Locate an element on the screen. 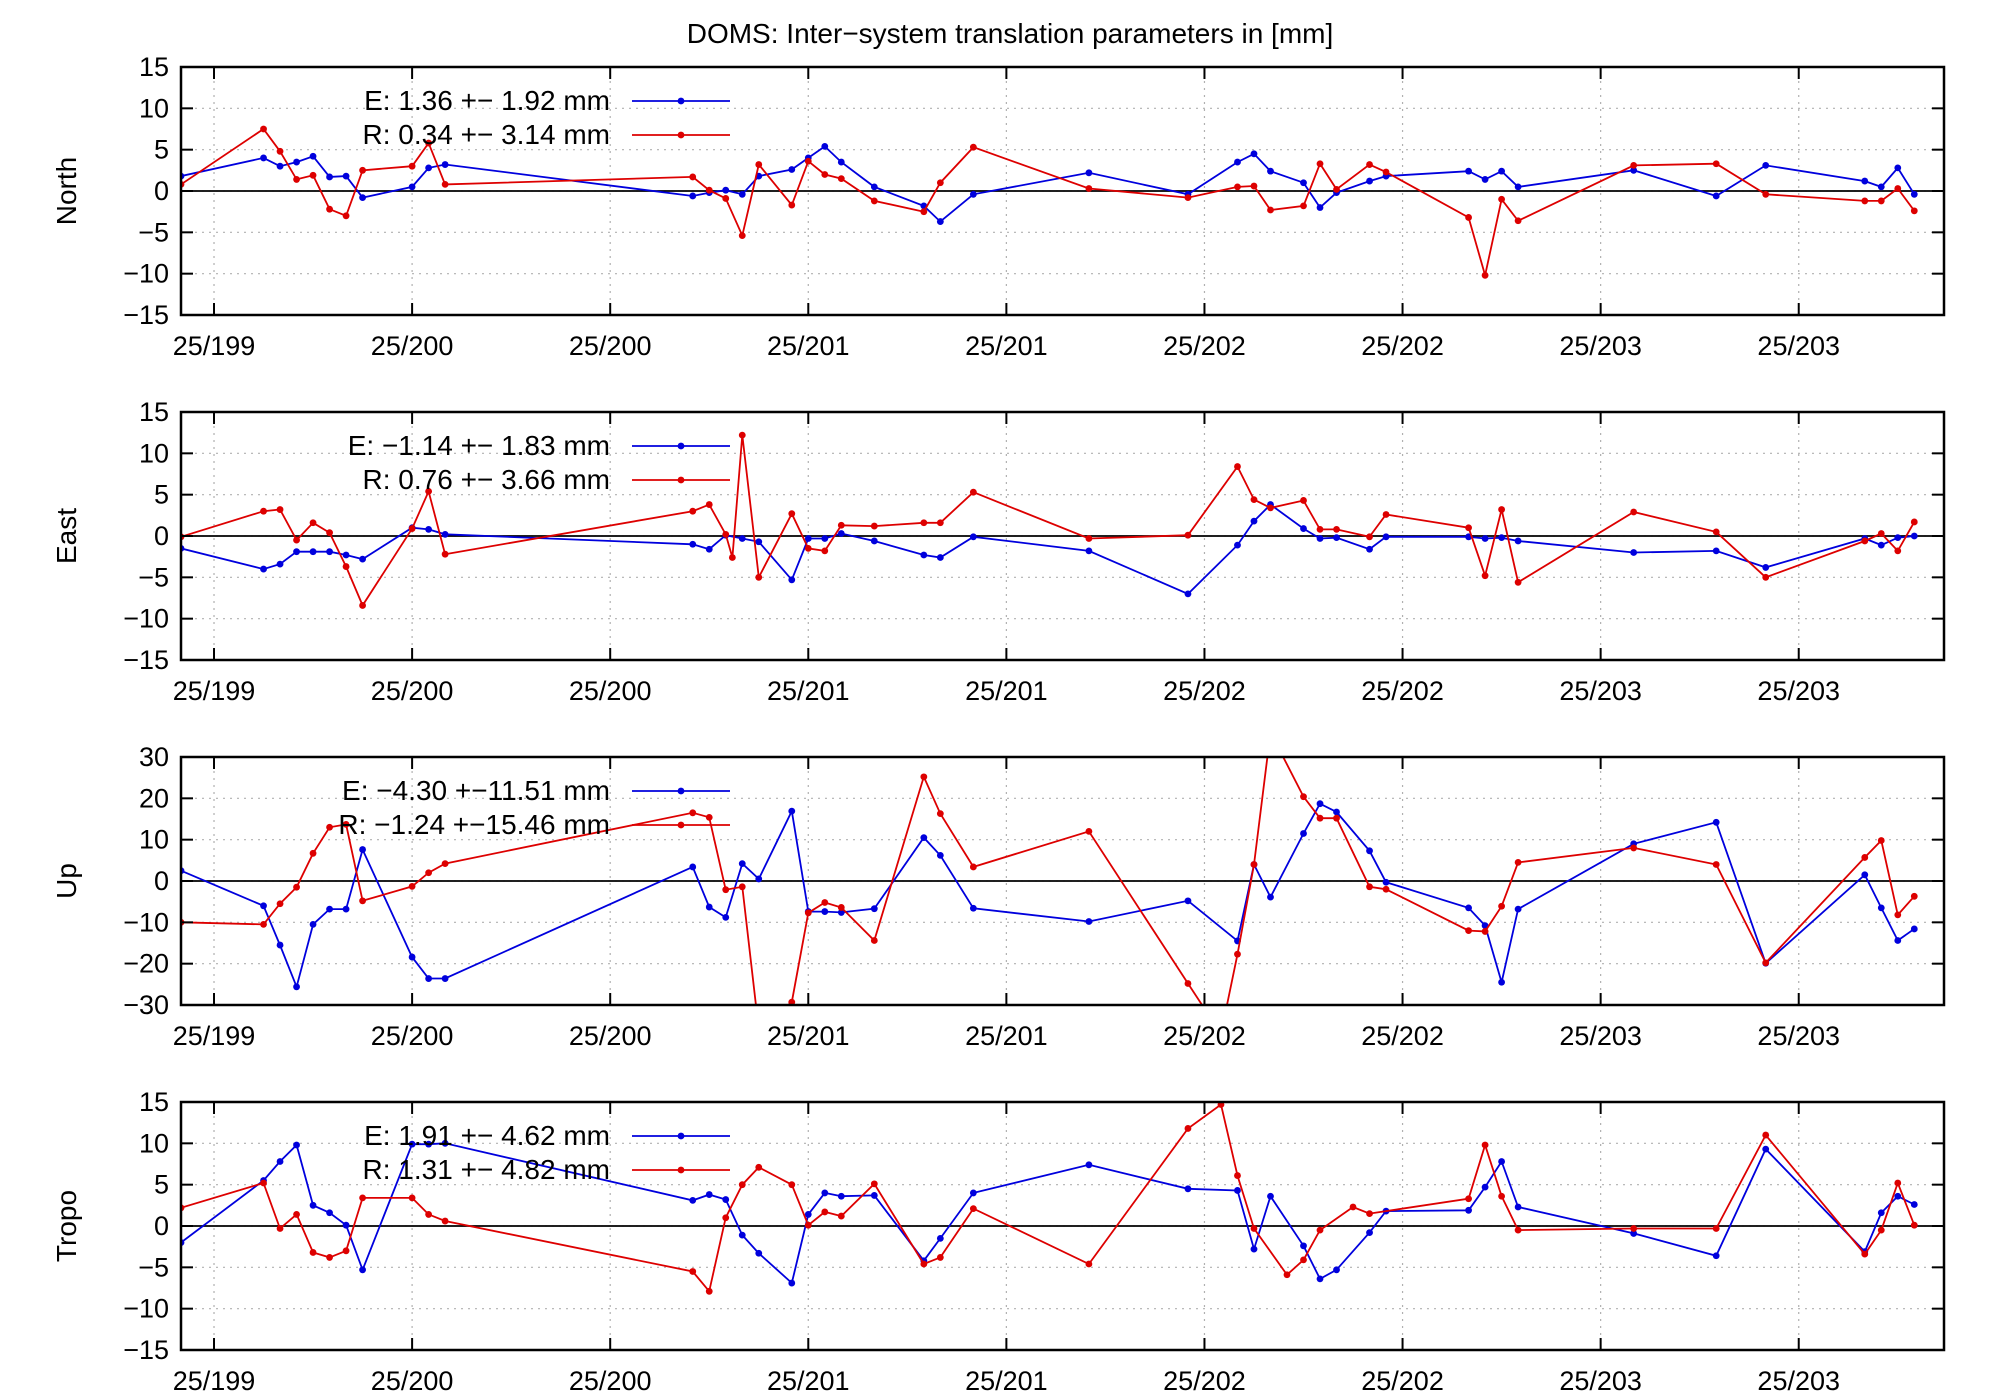 The width and height of the screenshot is (2000, 1400). series-line-R is located at coordinates (1048, 201).